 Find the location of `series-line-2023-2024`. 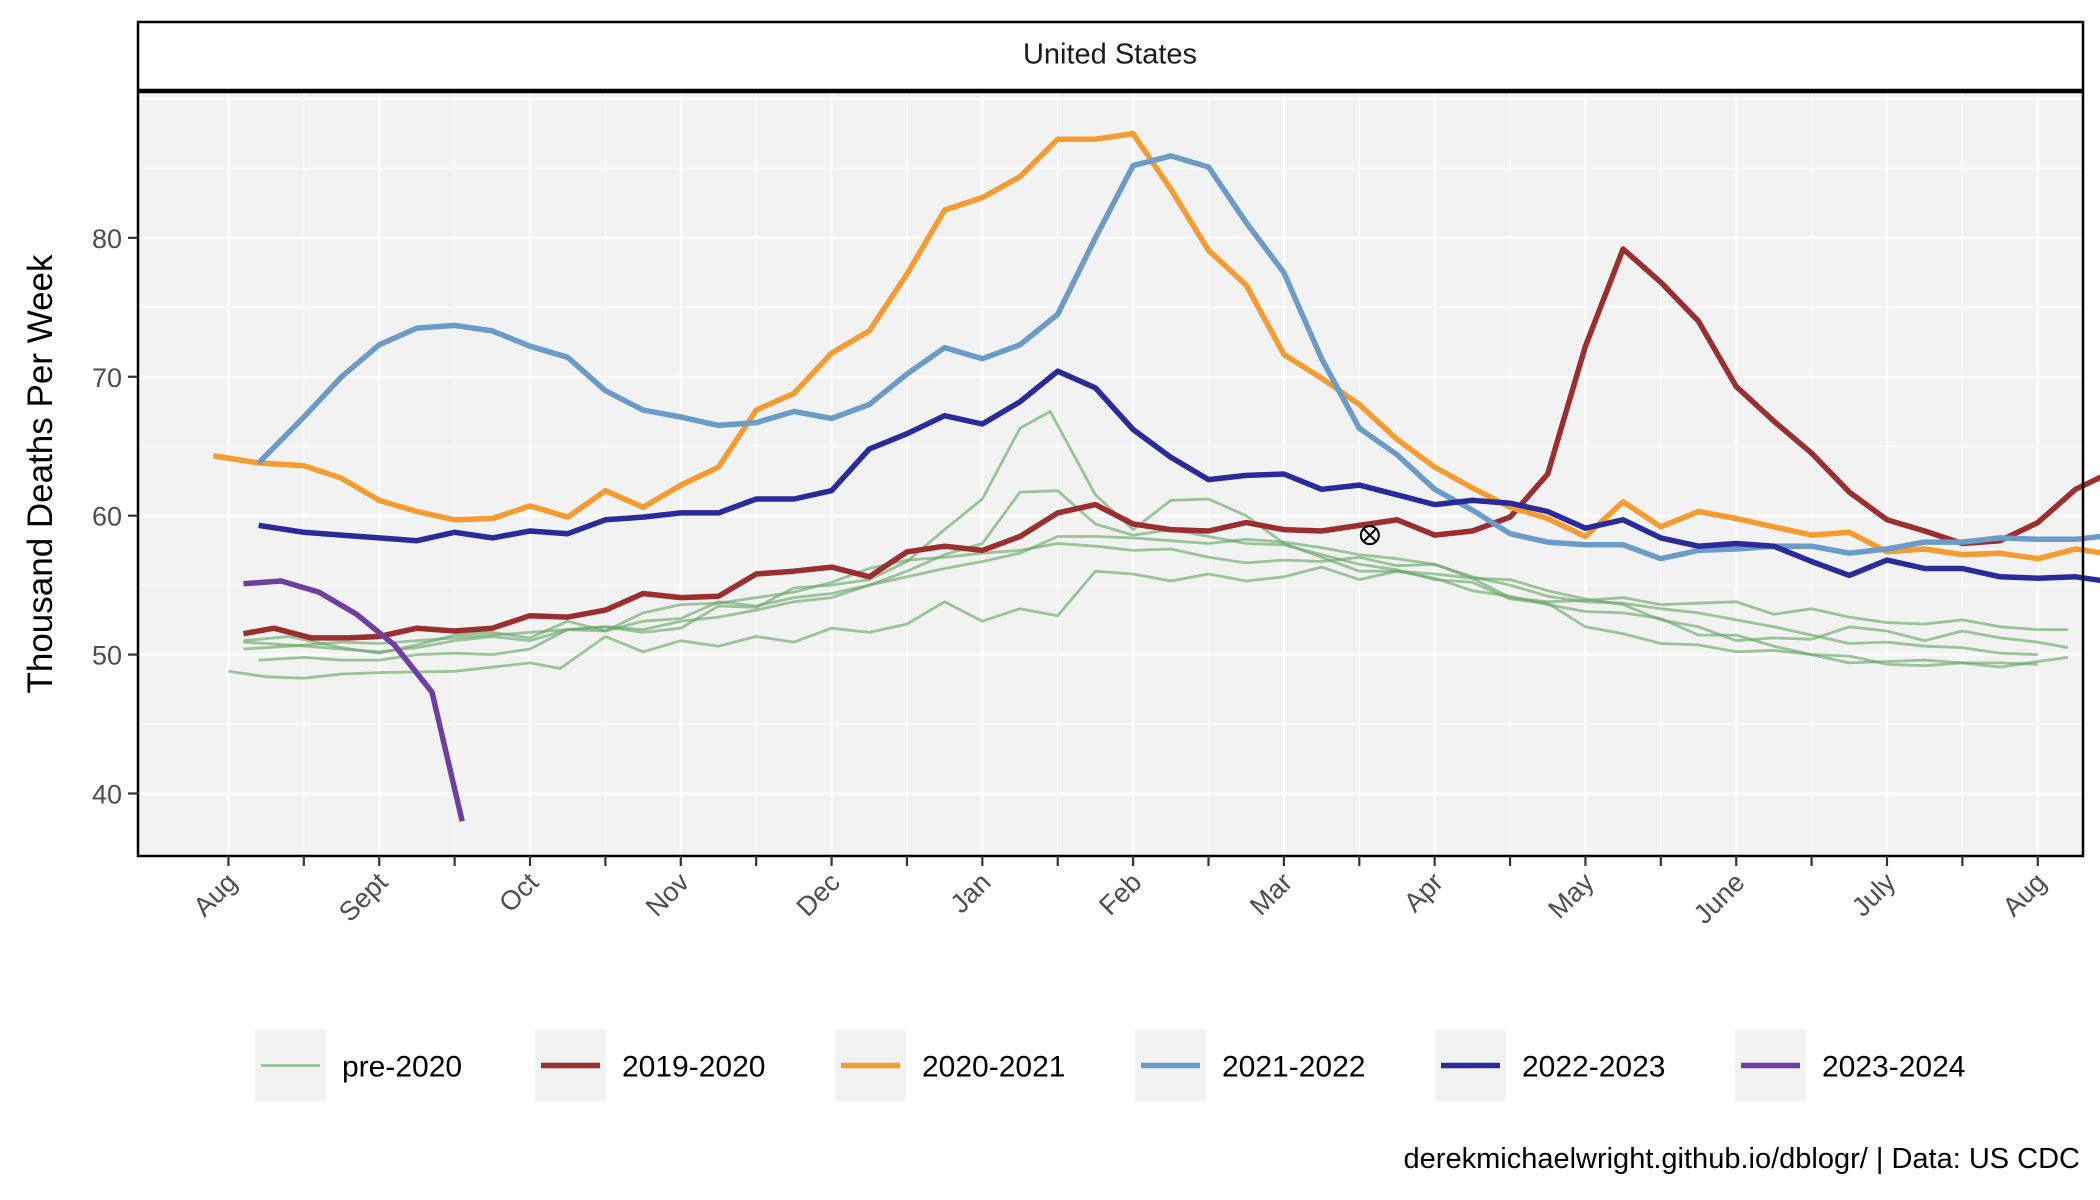

series-line-2023-2024 is located at coordinates (354, 700).